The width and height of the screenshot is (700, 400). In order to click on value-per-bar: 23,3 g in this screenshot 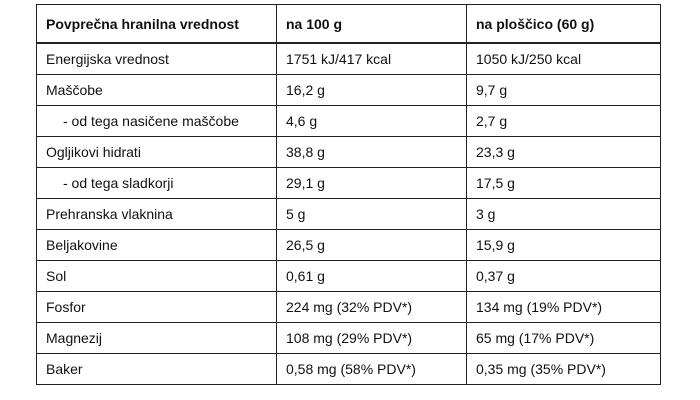, I will do `click(563, 152)`.